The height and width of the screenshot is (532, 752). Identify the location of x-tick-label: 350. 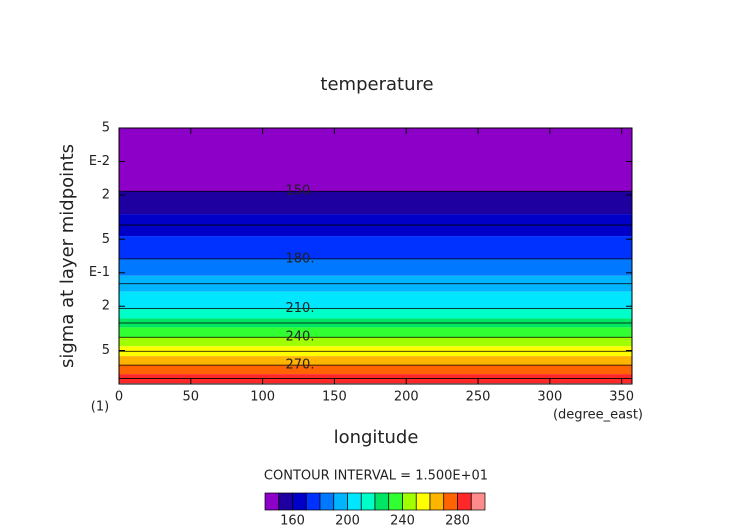
(621, 397).